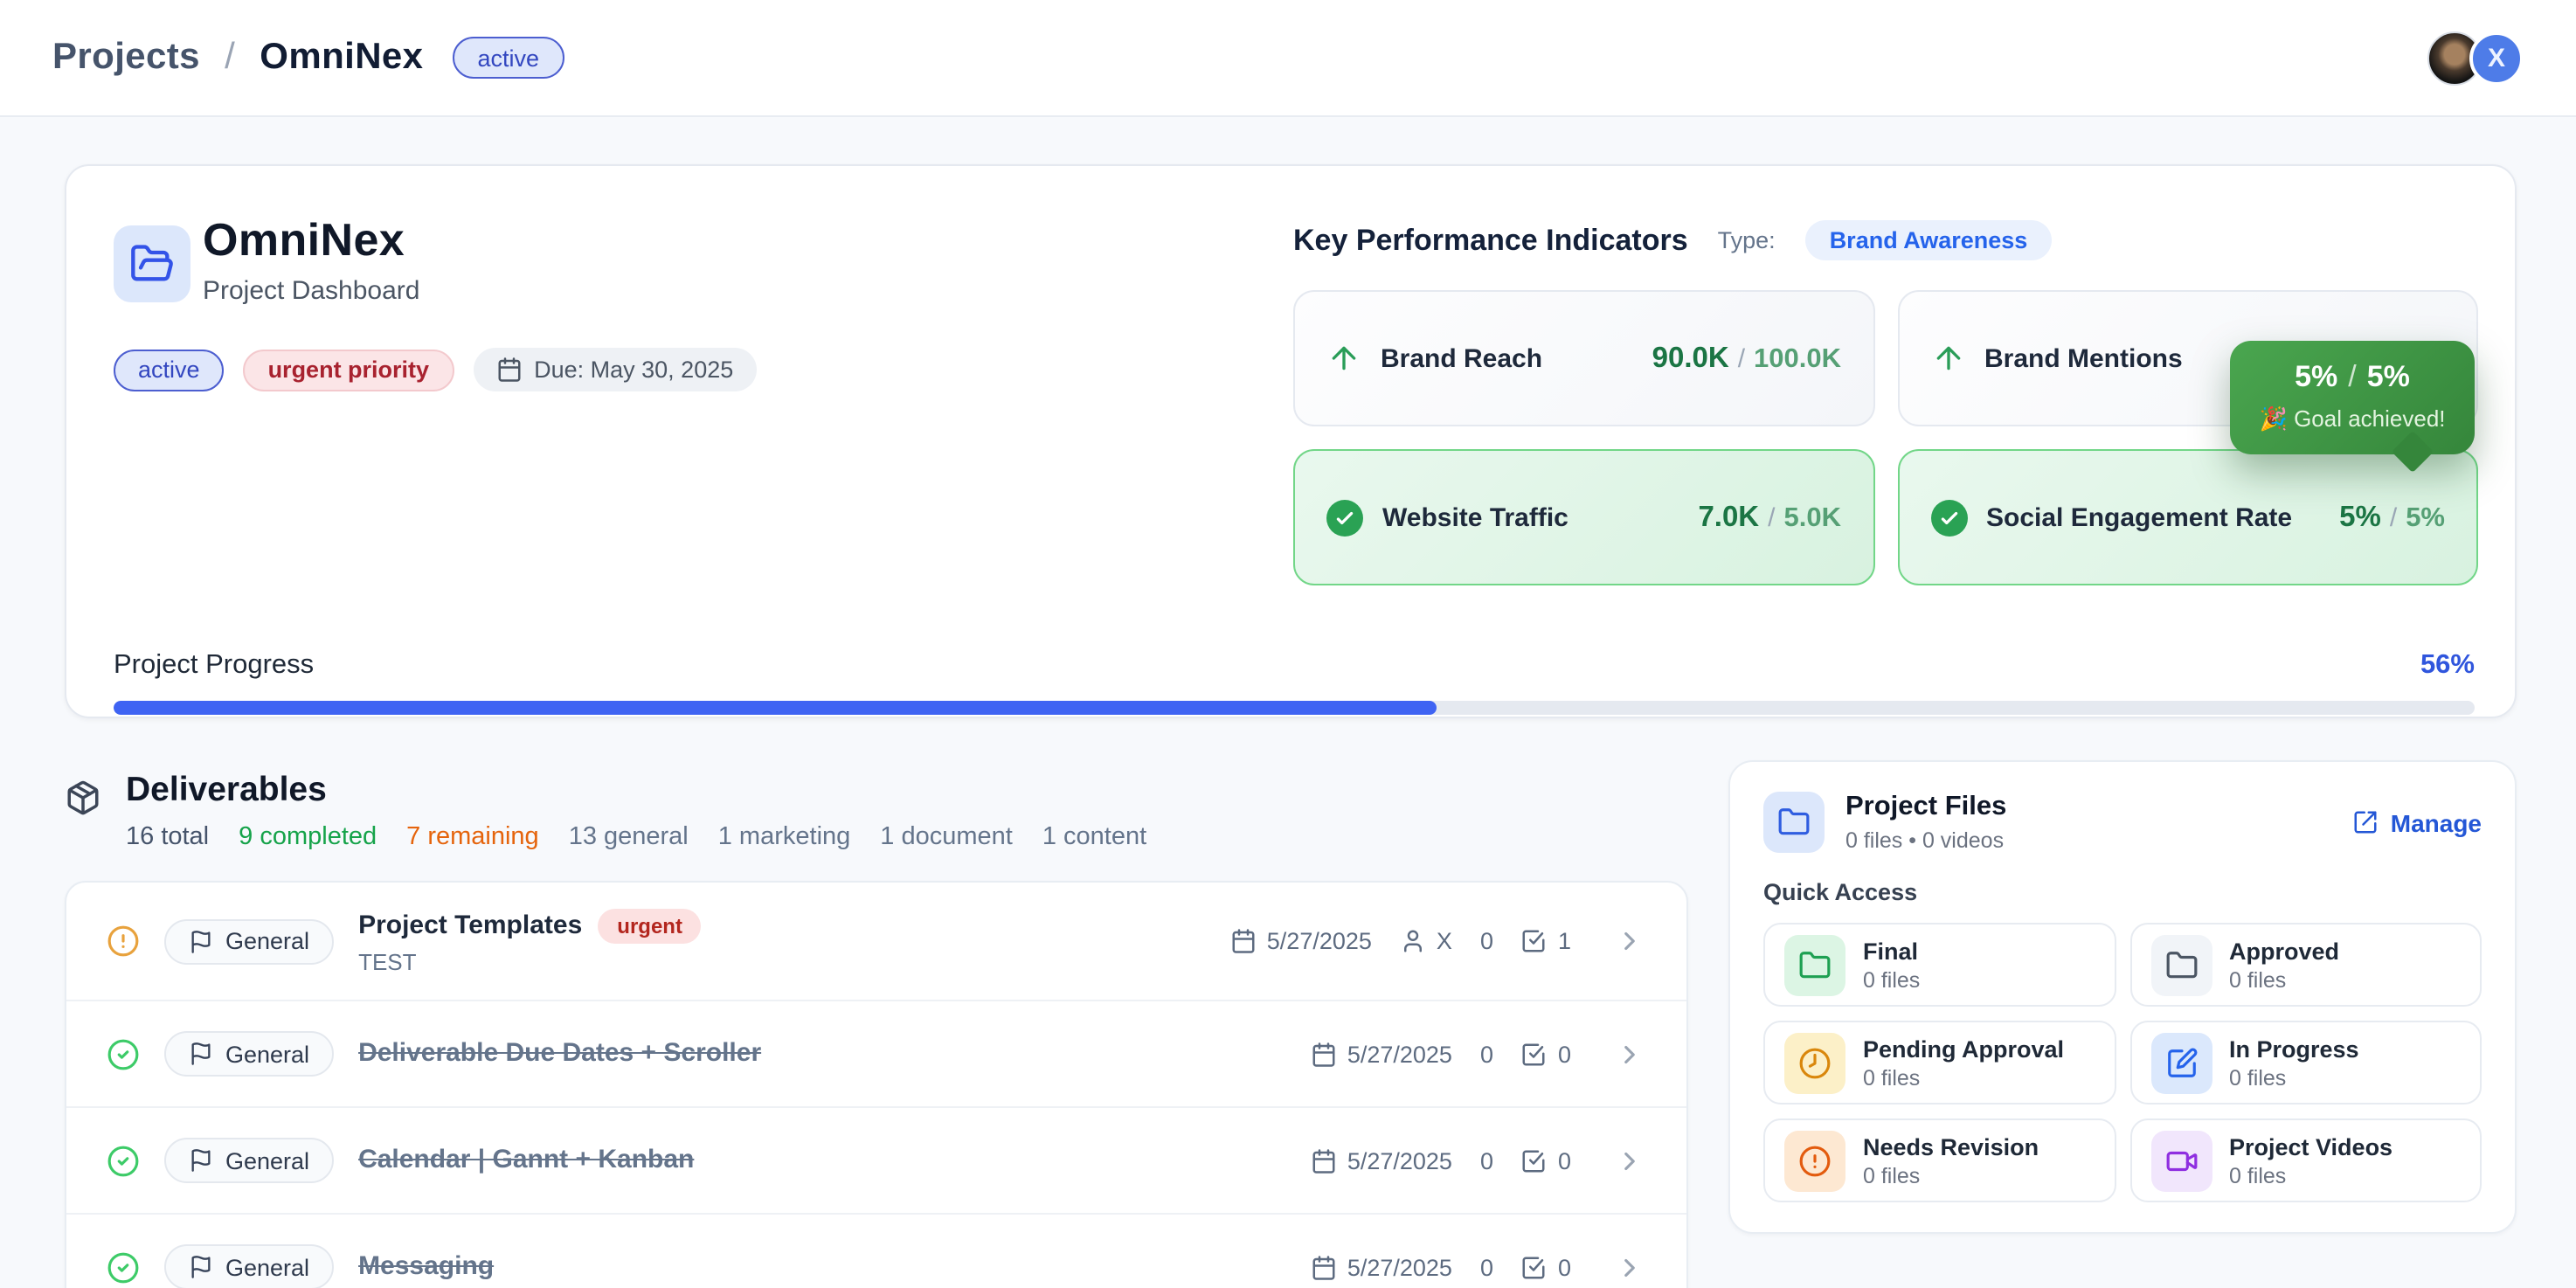  I want to click on breadcrumb-projects: Projects, so click(126, 57).